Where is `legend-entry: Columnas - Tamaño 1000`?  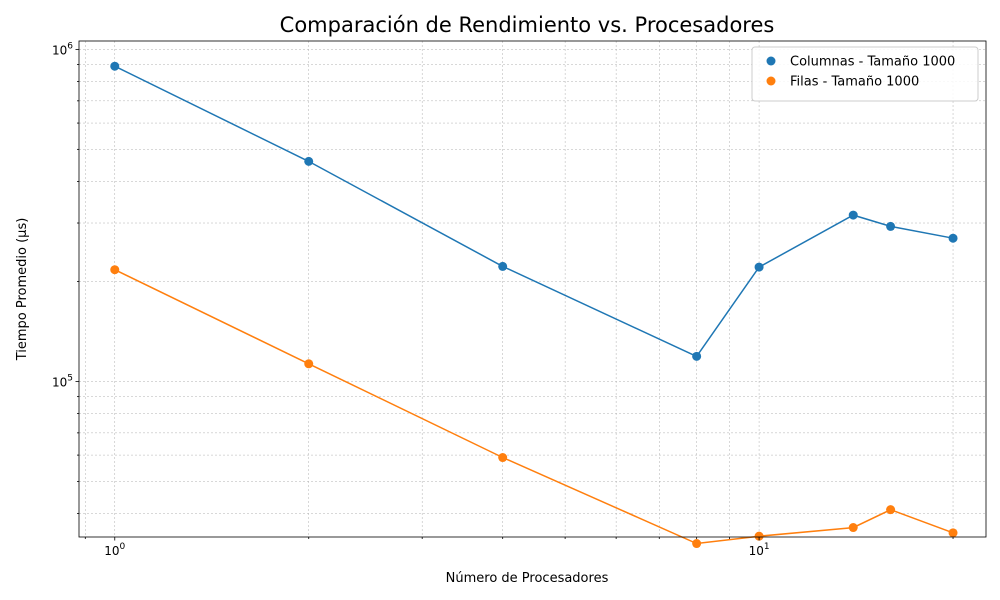
legend-entry: Columnas - Tamaño 1000 is located at coordinates (872, 62).